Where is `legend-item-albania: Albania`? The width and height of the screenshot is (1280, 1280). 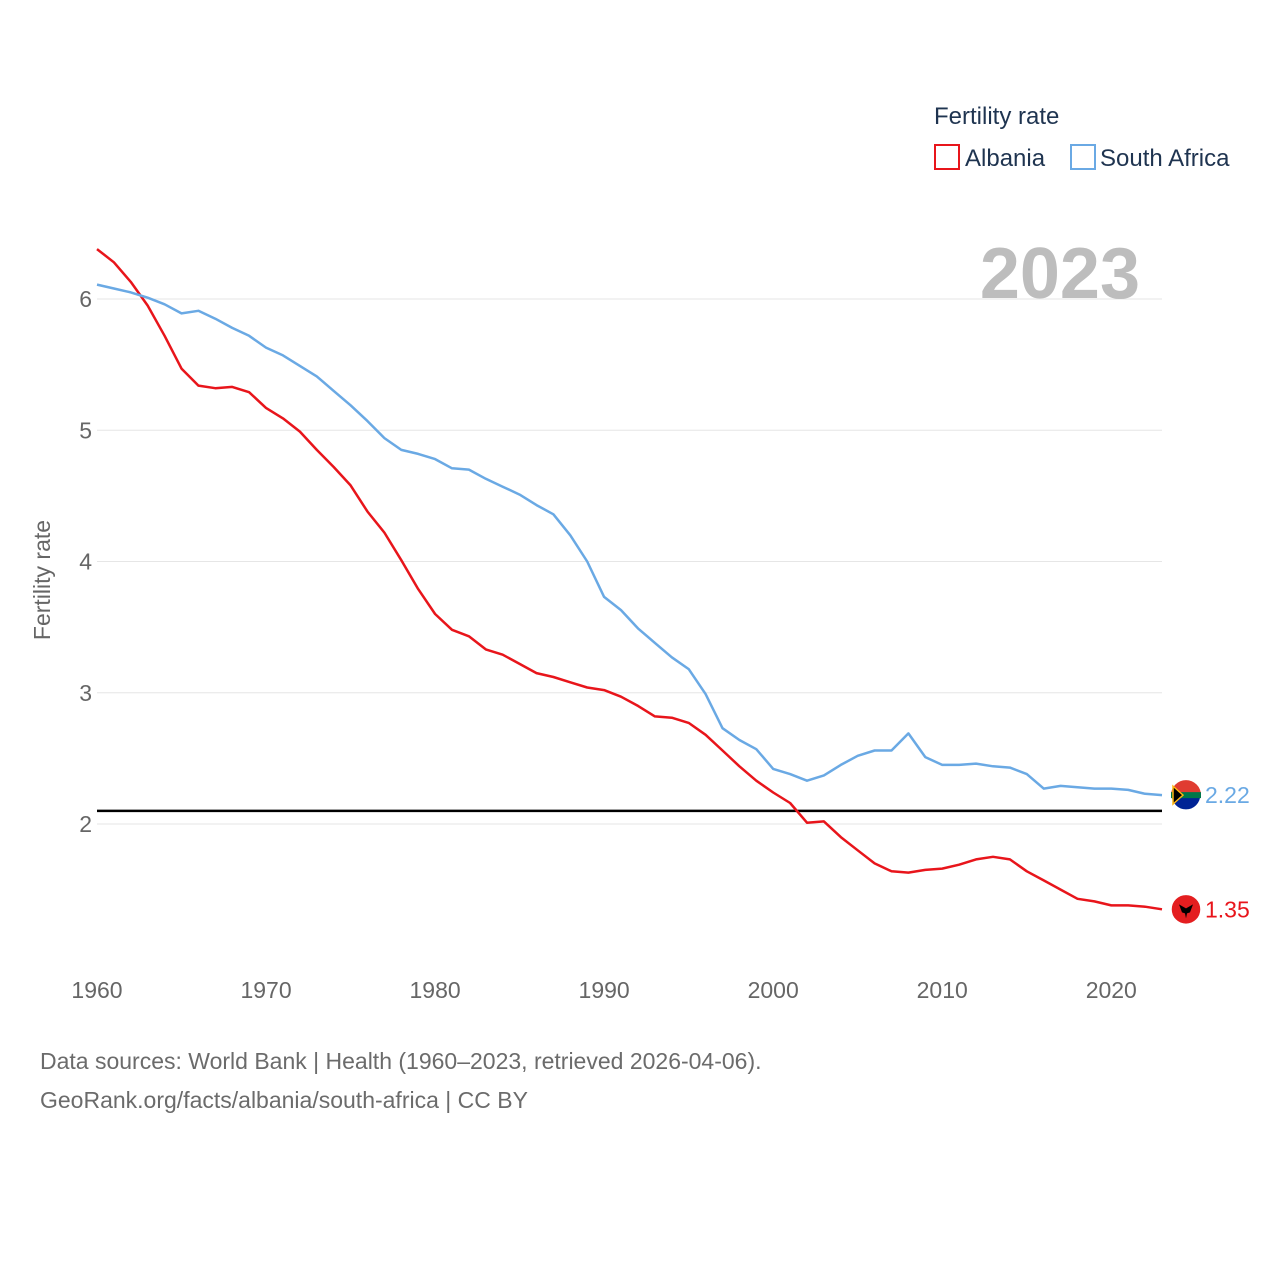 legend-item-albania: Albania is located at coordinates (990, 158).